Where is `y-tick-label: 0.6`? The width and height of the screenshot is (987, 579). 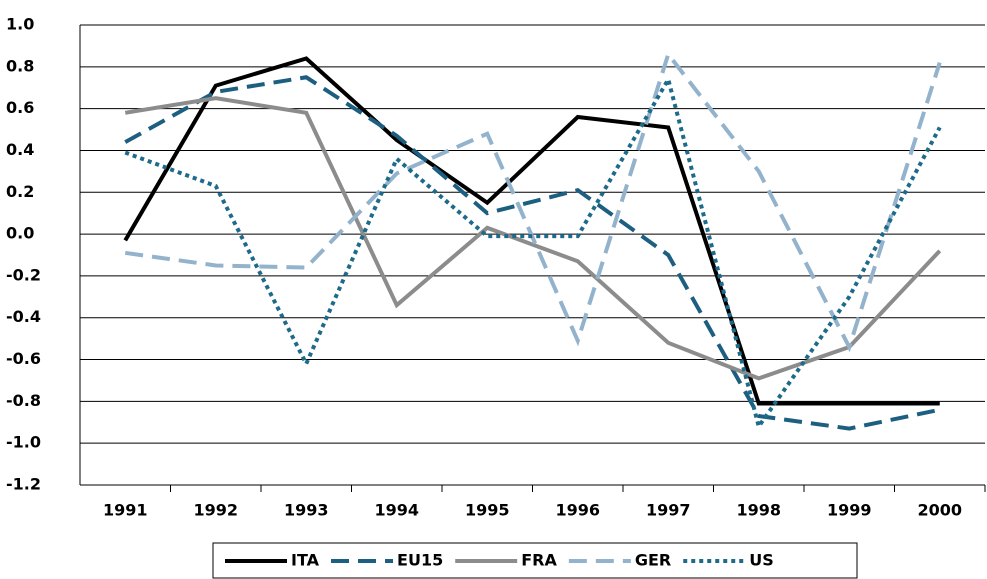
y-tick-label: 0.6 is located at coordinates (20, 107).